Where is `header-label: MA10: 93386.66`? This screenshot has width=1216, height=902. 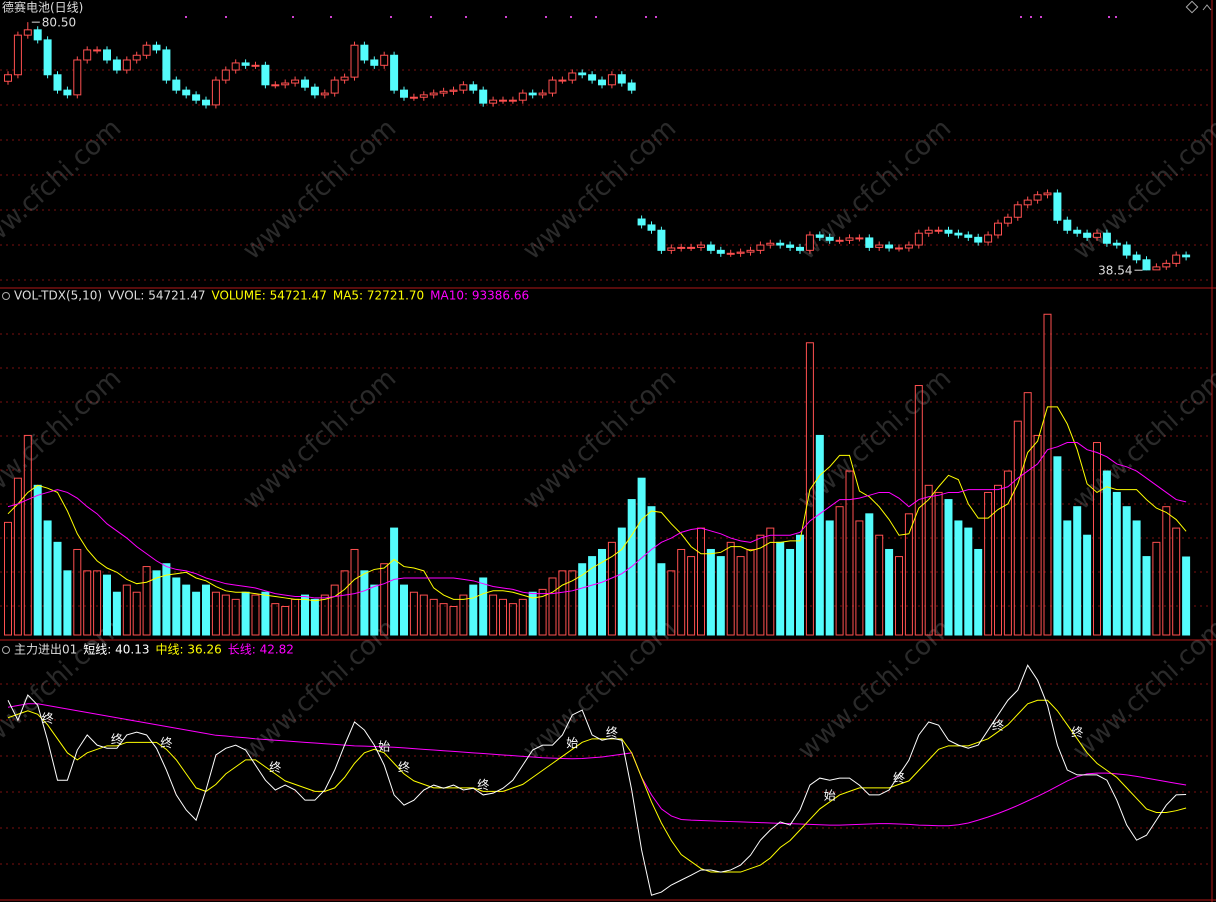
header-label: MA10: 93386.66 is located at coordinates (479, 296).